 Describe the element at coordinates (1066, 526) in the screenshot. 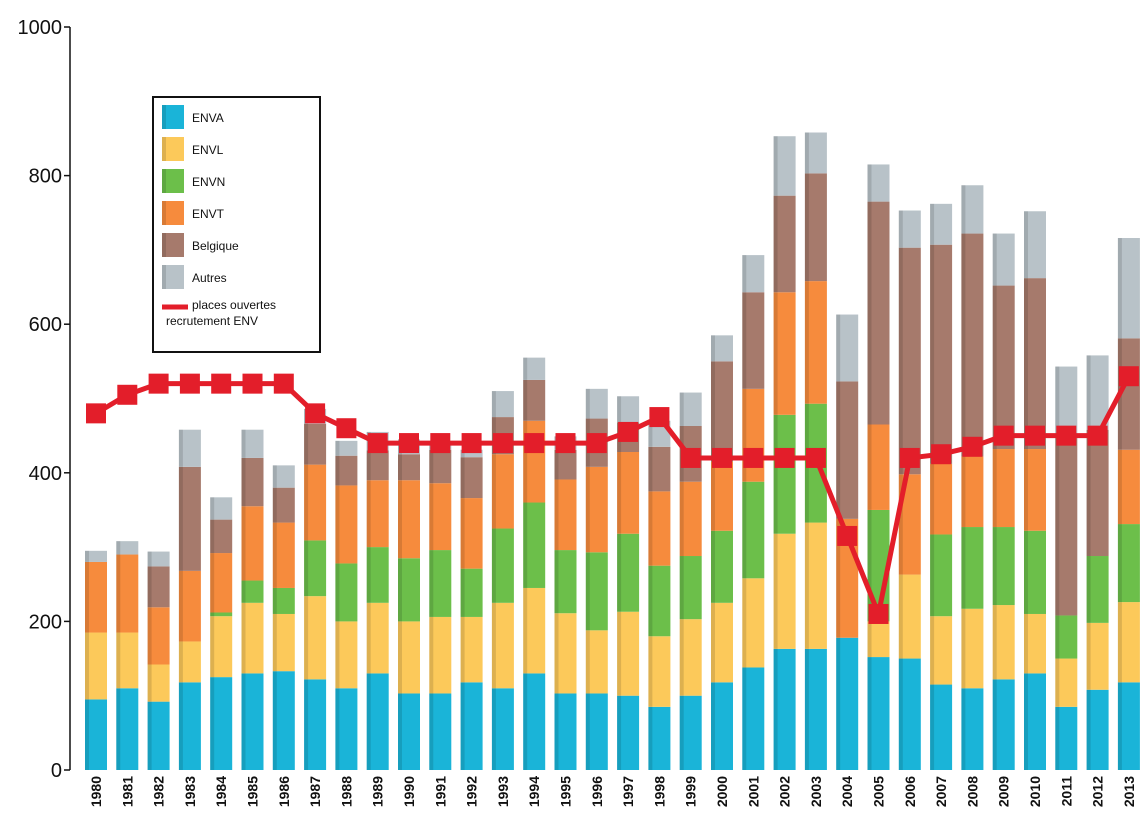

I see `bar-segment-belgique-2011` at that location.